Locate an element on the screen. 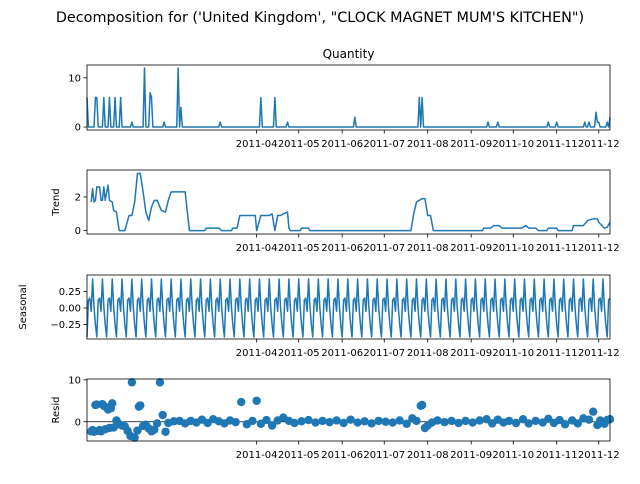 The height and width of the screenshot is (484, 640). resid-x-tick-label: 2011-11 is located at coordinates (557, 455).